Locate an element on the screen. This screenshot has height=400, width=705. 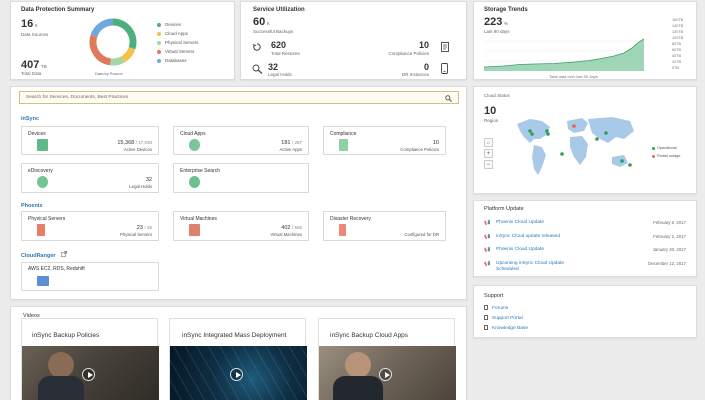
total-data-stat: 407 TB is located at coordinates (34, 65).